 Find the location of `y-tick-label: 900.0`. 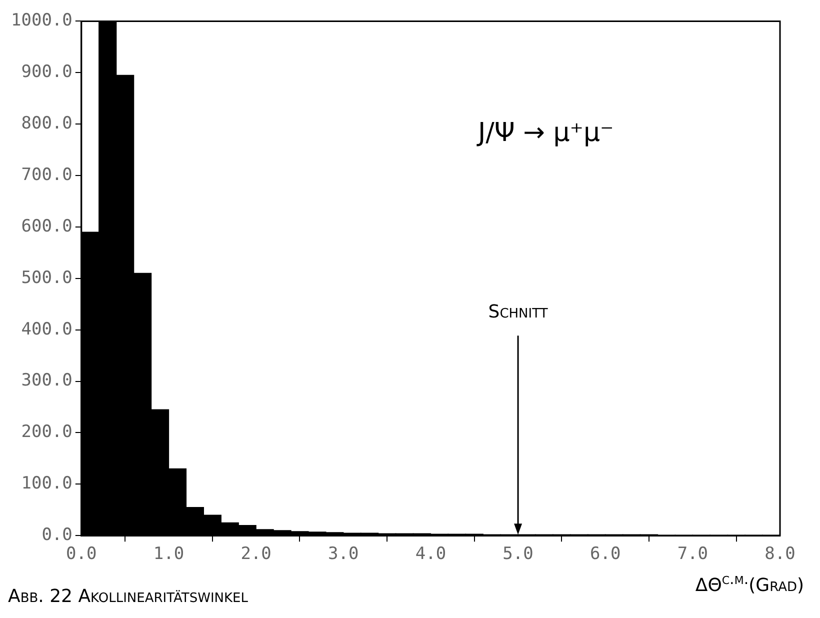

y-tick-label: 900.0 is located at coordinates (46, 72).